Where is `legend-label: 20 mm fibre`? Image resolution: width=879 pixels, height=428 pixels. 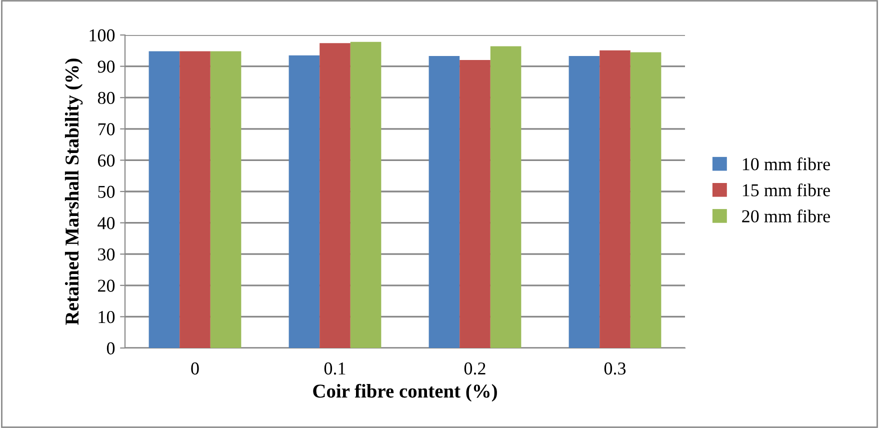 legend-label: 20 mm fibre is located at coordinates (786, 216).